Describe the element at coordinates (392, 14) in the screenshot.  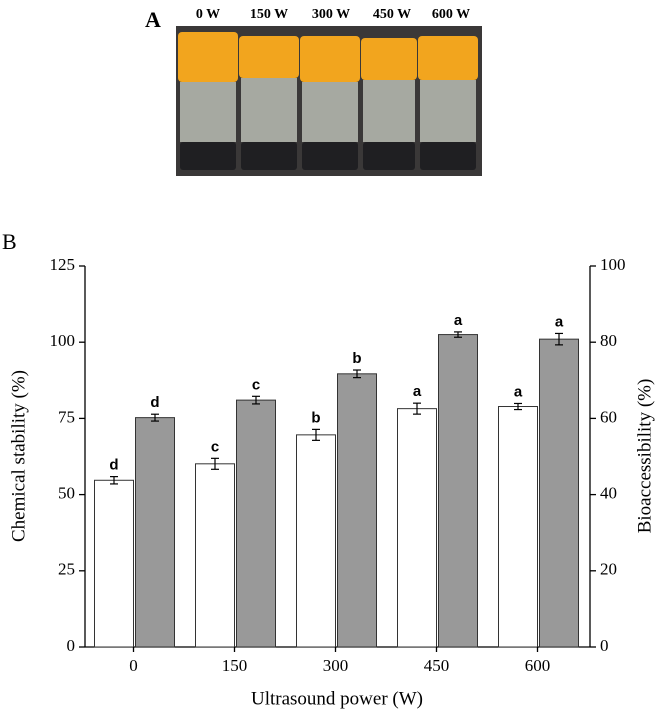
I see `photo-label: 450 W` at that location.